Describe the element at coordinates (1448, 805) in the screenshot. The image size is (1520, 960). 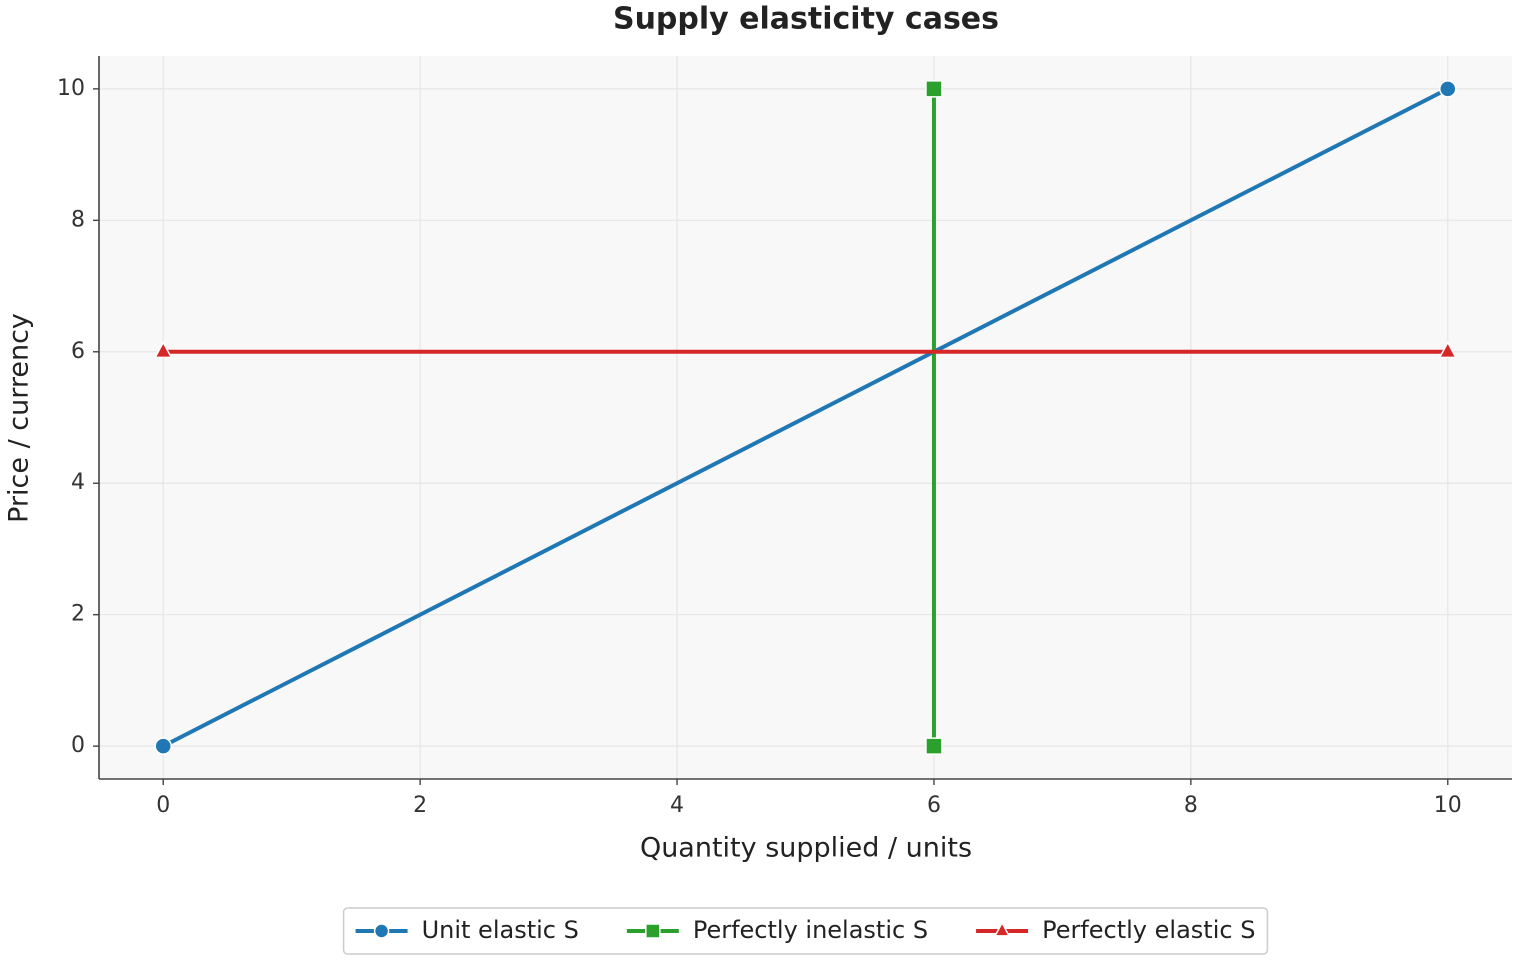
I see `x-tick-label: 10` at that location.